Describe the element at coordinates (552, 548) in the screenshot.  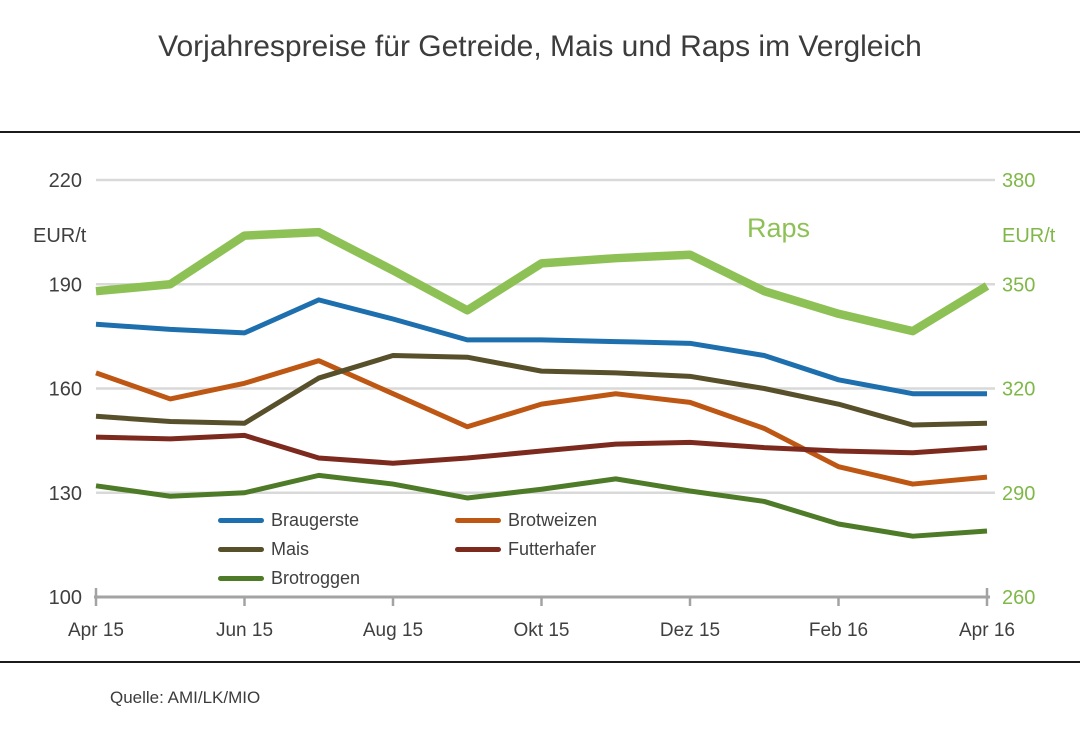
I see `legend-label-futterhafer: Futterhafer` at that location.